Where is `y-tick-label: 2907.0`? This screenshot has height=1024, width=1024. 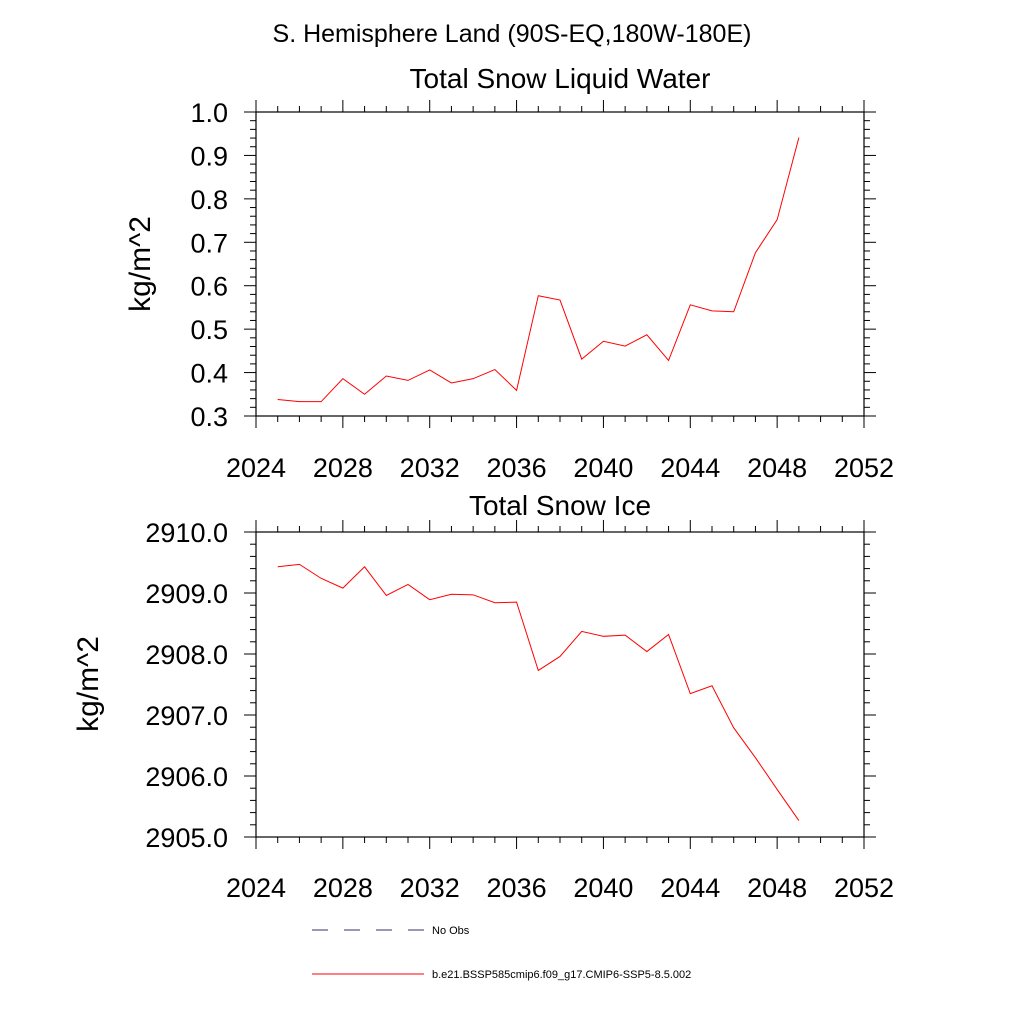 y-tick-label: 2907.0 is located at coordinates (186, 716).